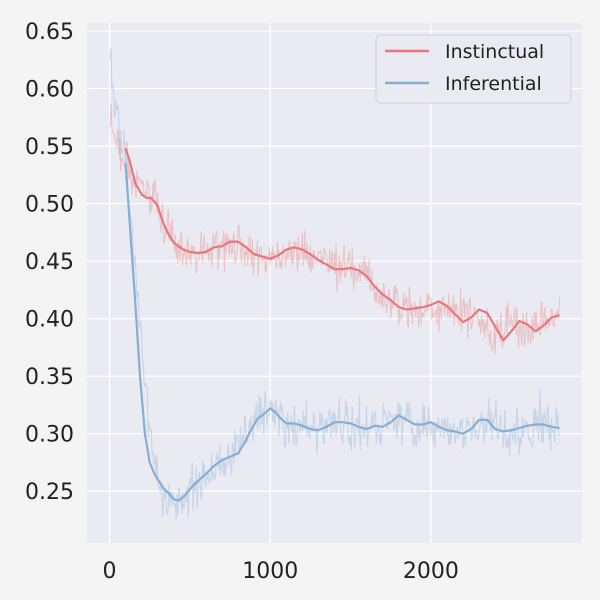 The height and width of the screenshot is (600, 600). What do you see at coordinates (270, 571) in the screenshot?
I see `x-tick-label: 1000` at bounding box center [270, 571].